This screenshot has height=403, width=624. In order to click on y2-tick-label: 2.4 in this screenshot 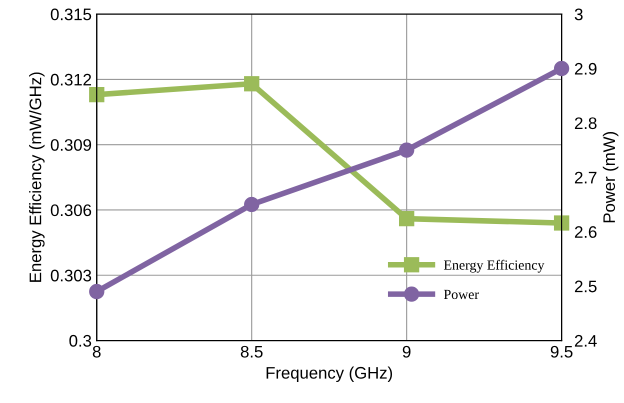, I will do `click(585, 340)`.